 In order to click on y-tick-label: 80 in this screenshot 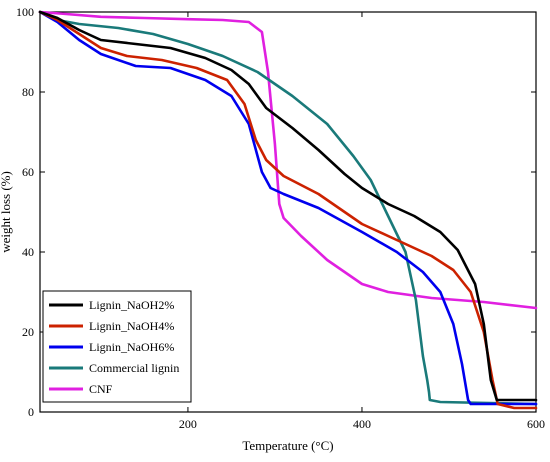, I will do `click(28, 92)`.